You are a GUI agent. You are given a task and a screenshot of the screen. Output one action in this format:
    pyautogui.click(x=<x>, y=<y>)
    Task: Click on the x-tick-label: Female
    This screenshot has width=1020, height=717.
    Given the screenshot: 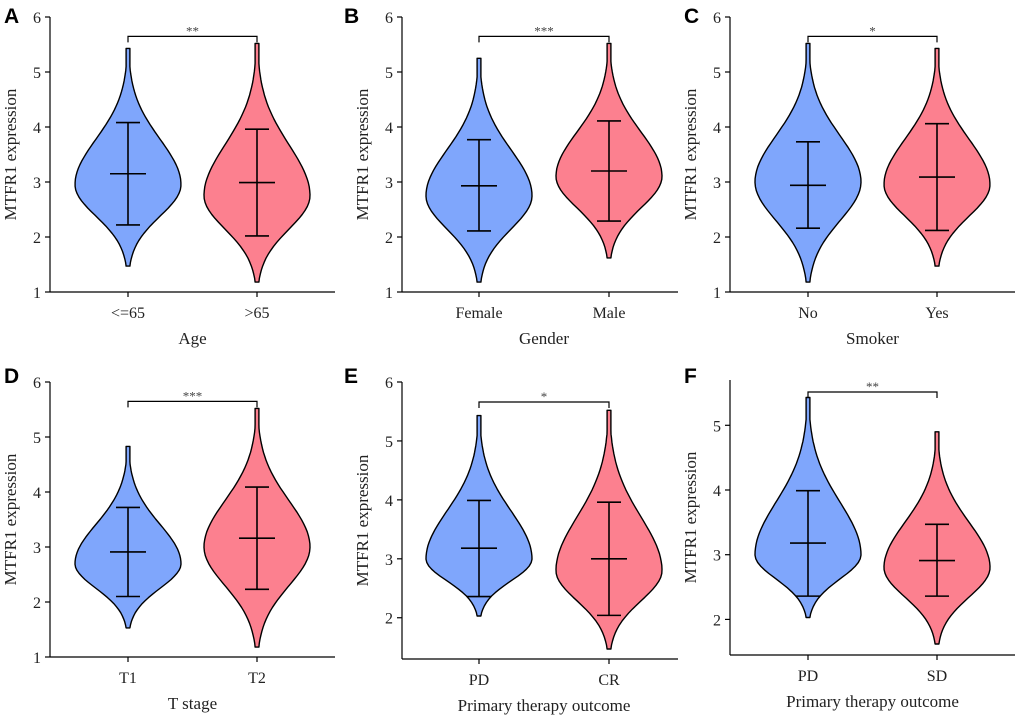 What is the action you would take?
    pyautogui.click(x=478, y=313)
    